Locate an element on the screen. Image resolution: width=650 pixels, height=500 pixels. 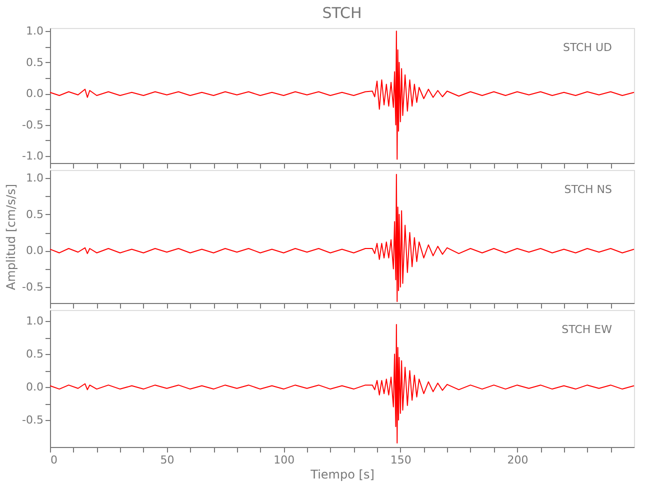
x-tick-label: 0 is located at coordinates (54, 460).